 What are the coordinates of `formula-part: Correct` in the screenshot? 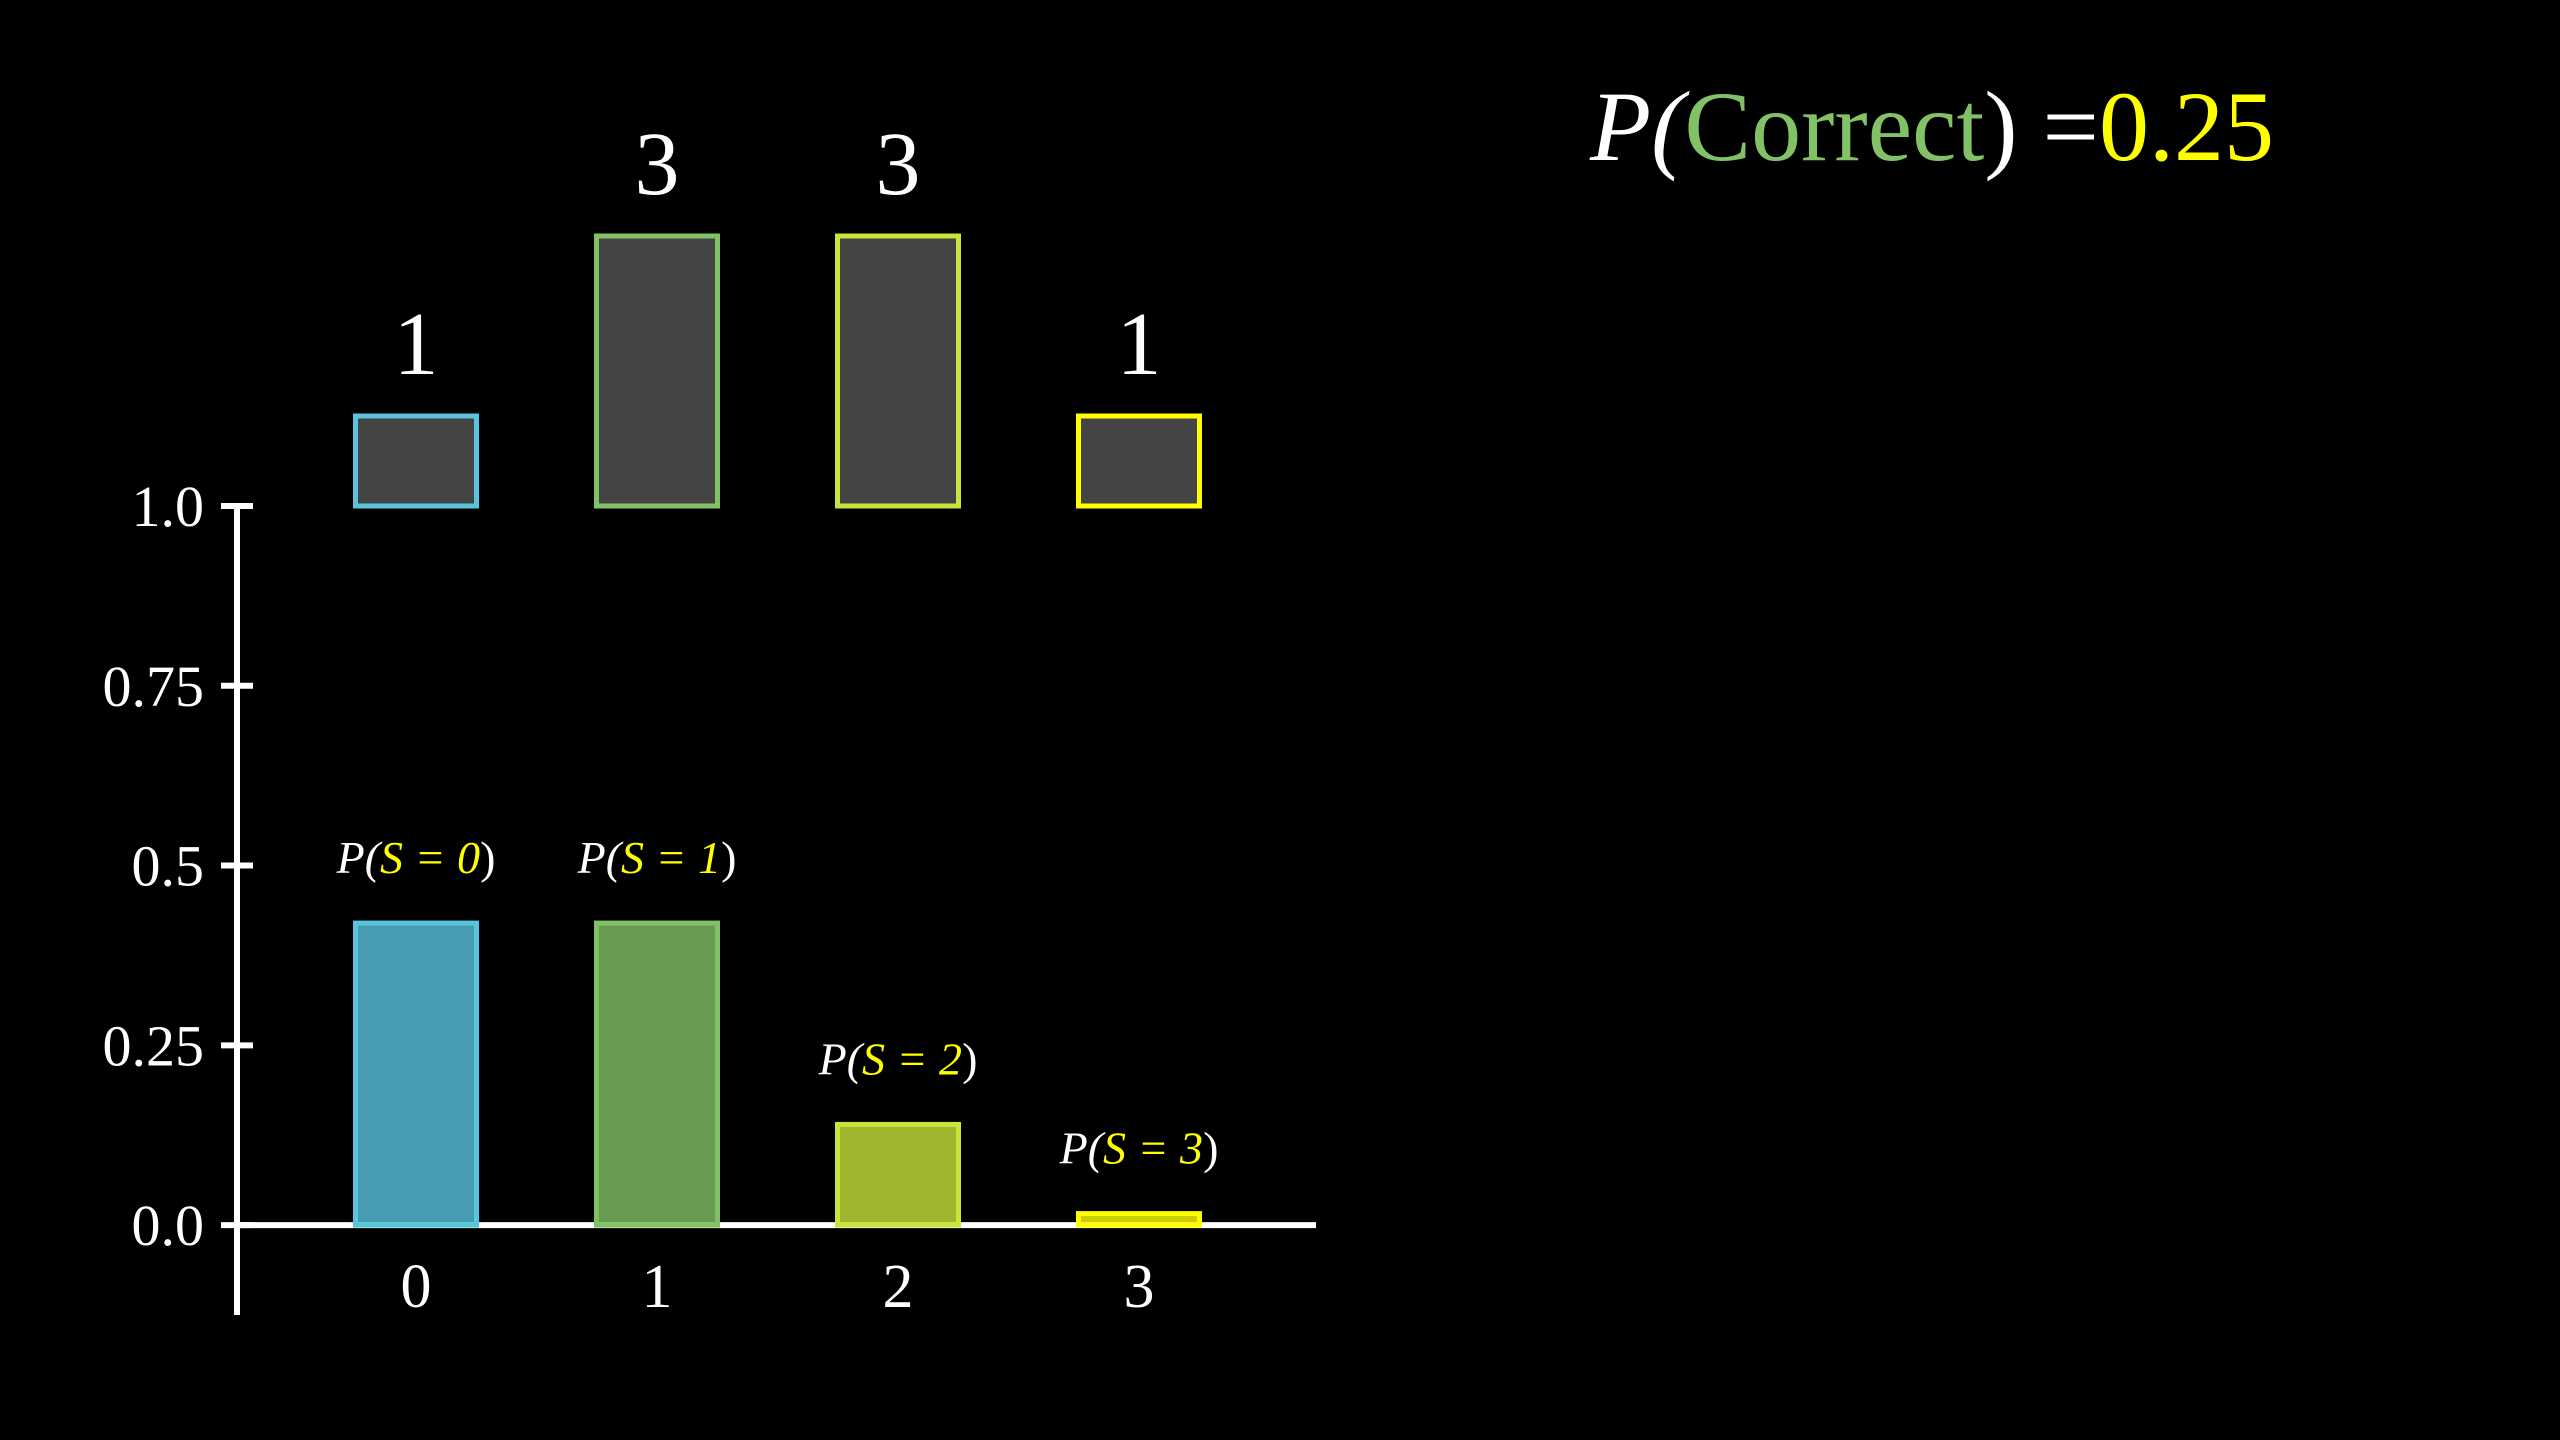 It's located at (1834, 126).